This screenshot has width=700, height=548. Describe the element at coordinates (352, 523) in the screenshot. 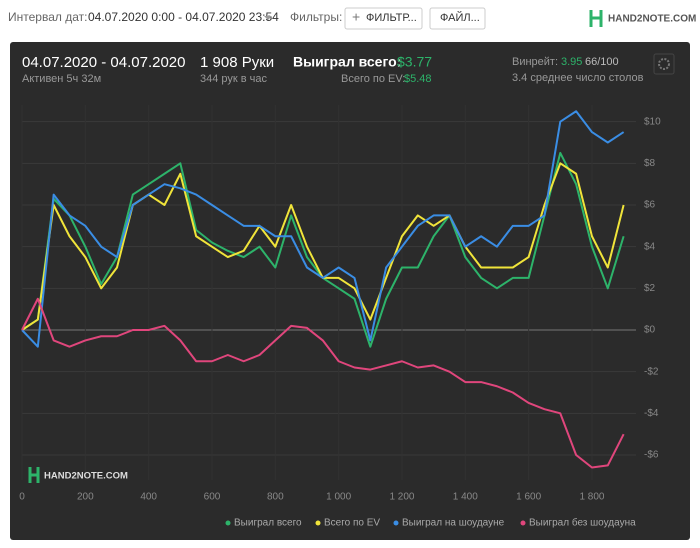

I see `legend-label: Всего по EV` at that location.